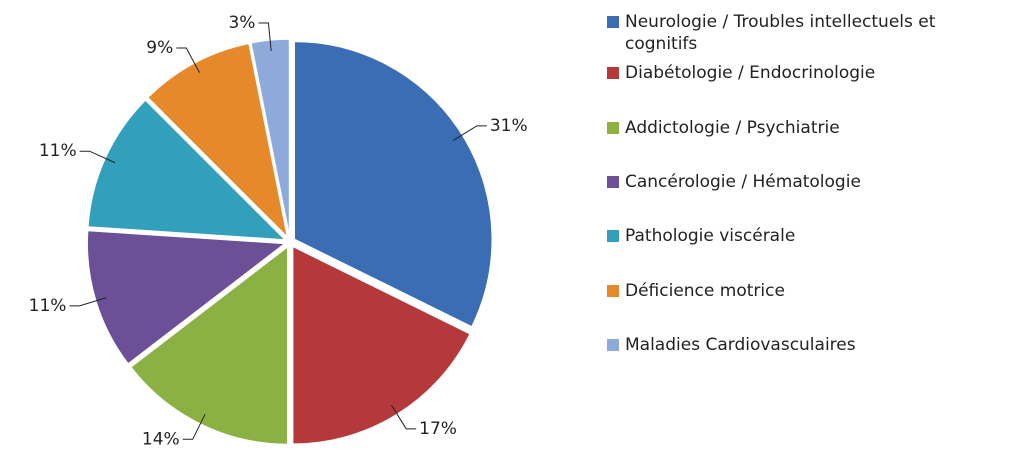  I want to click on legend-item: Cancérologie / Hématologie, so click(804, 182).